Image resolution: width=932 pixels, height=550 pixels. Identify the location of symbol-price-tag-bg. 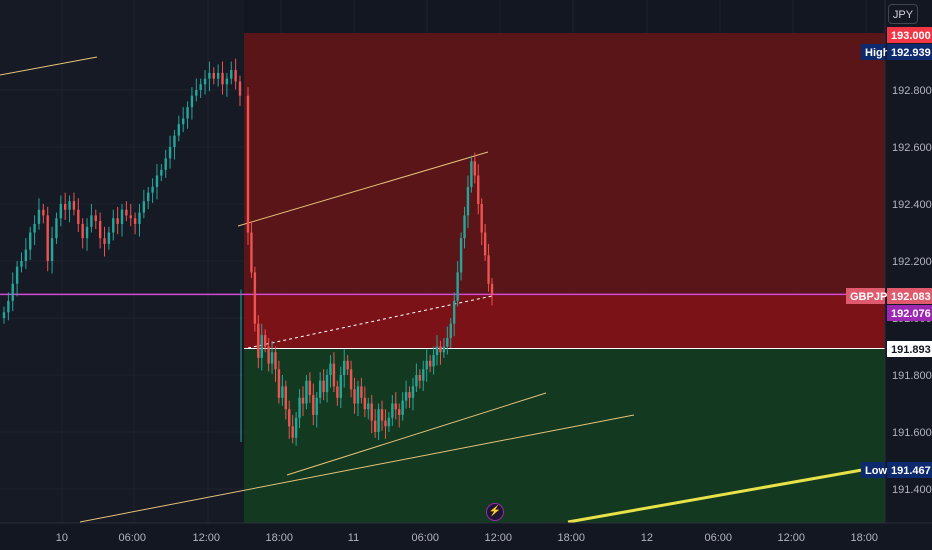
(909, 296).